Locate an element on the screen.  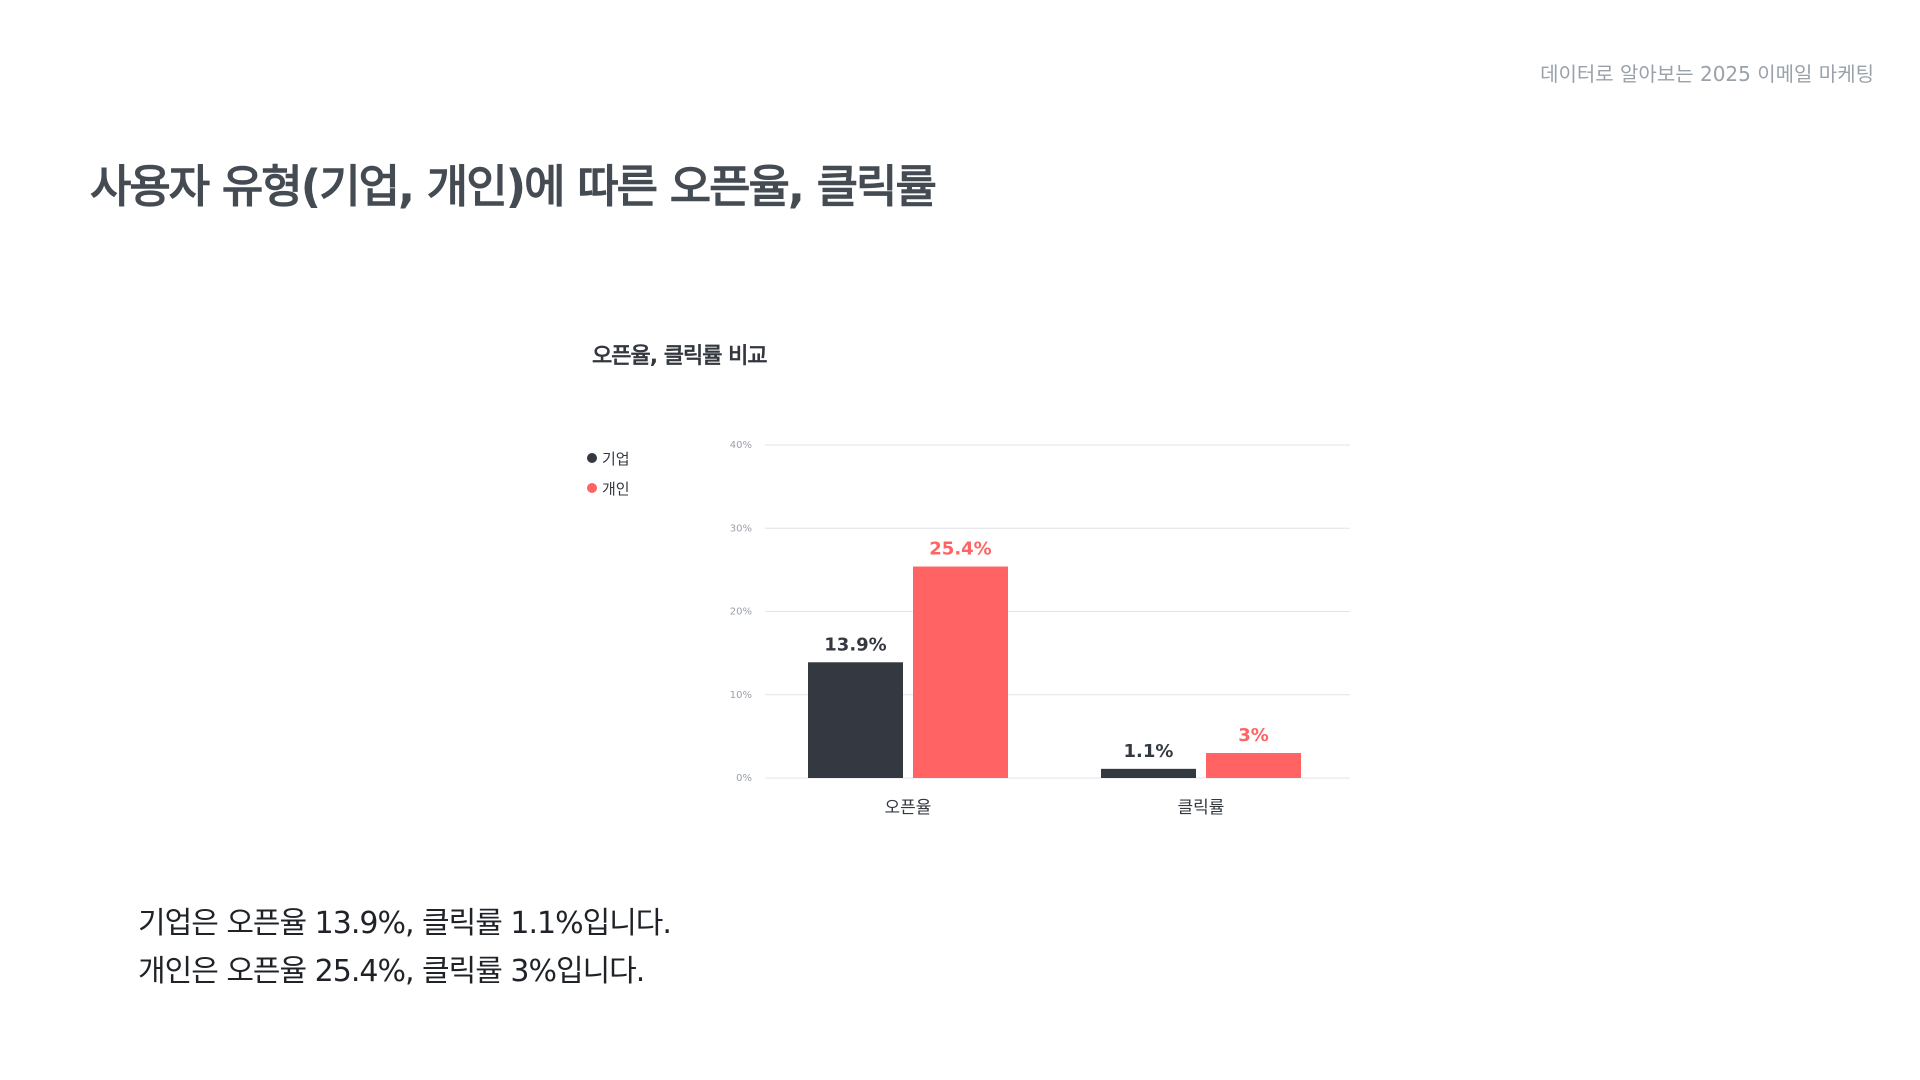
legend-label-corporate: 기업 is located at coordinates (616, 458).